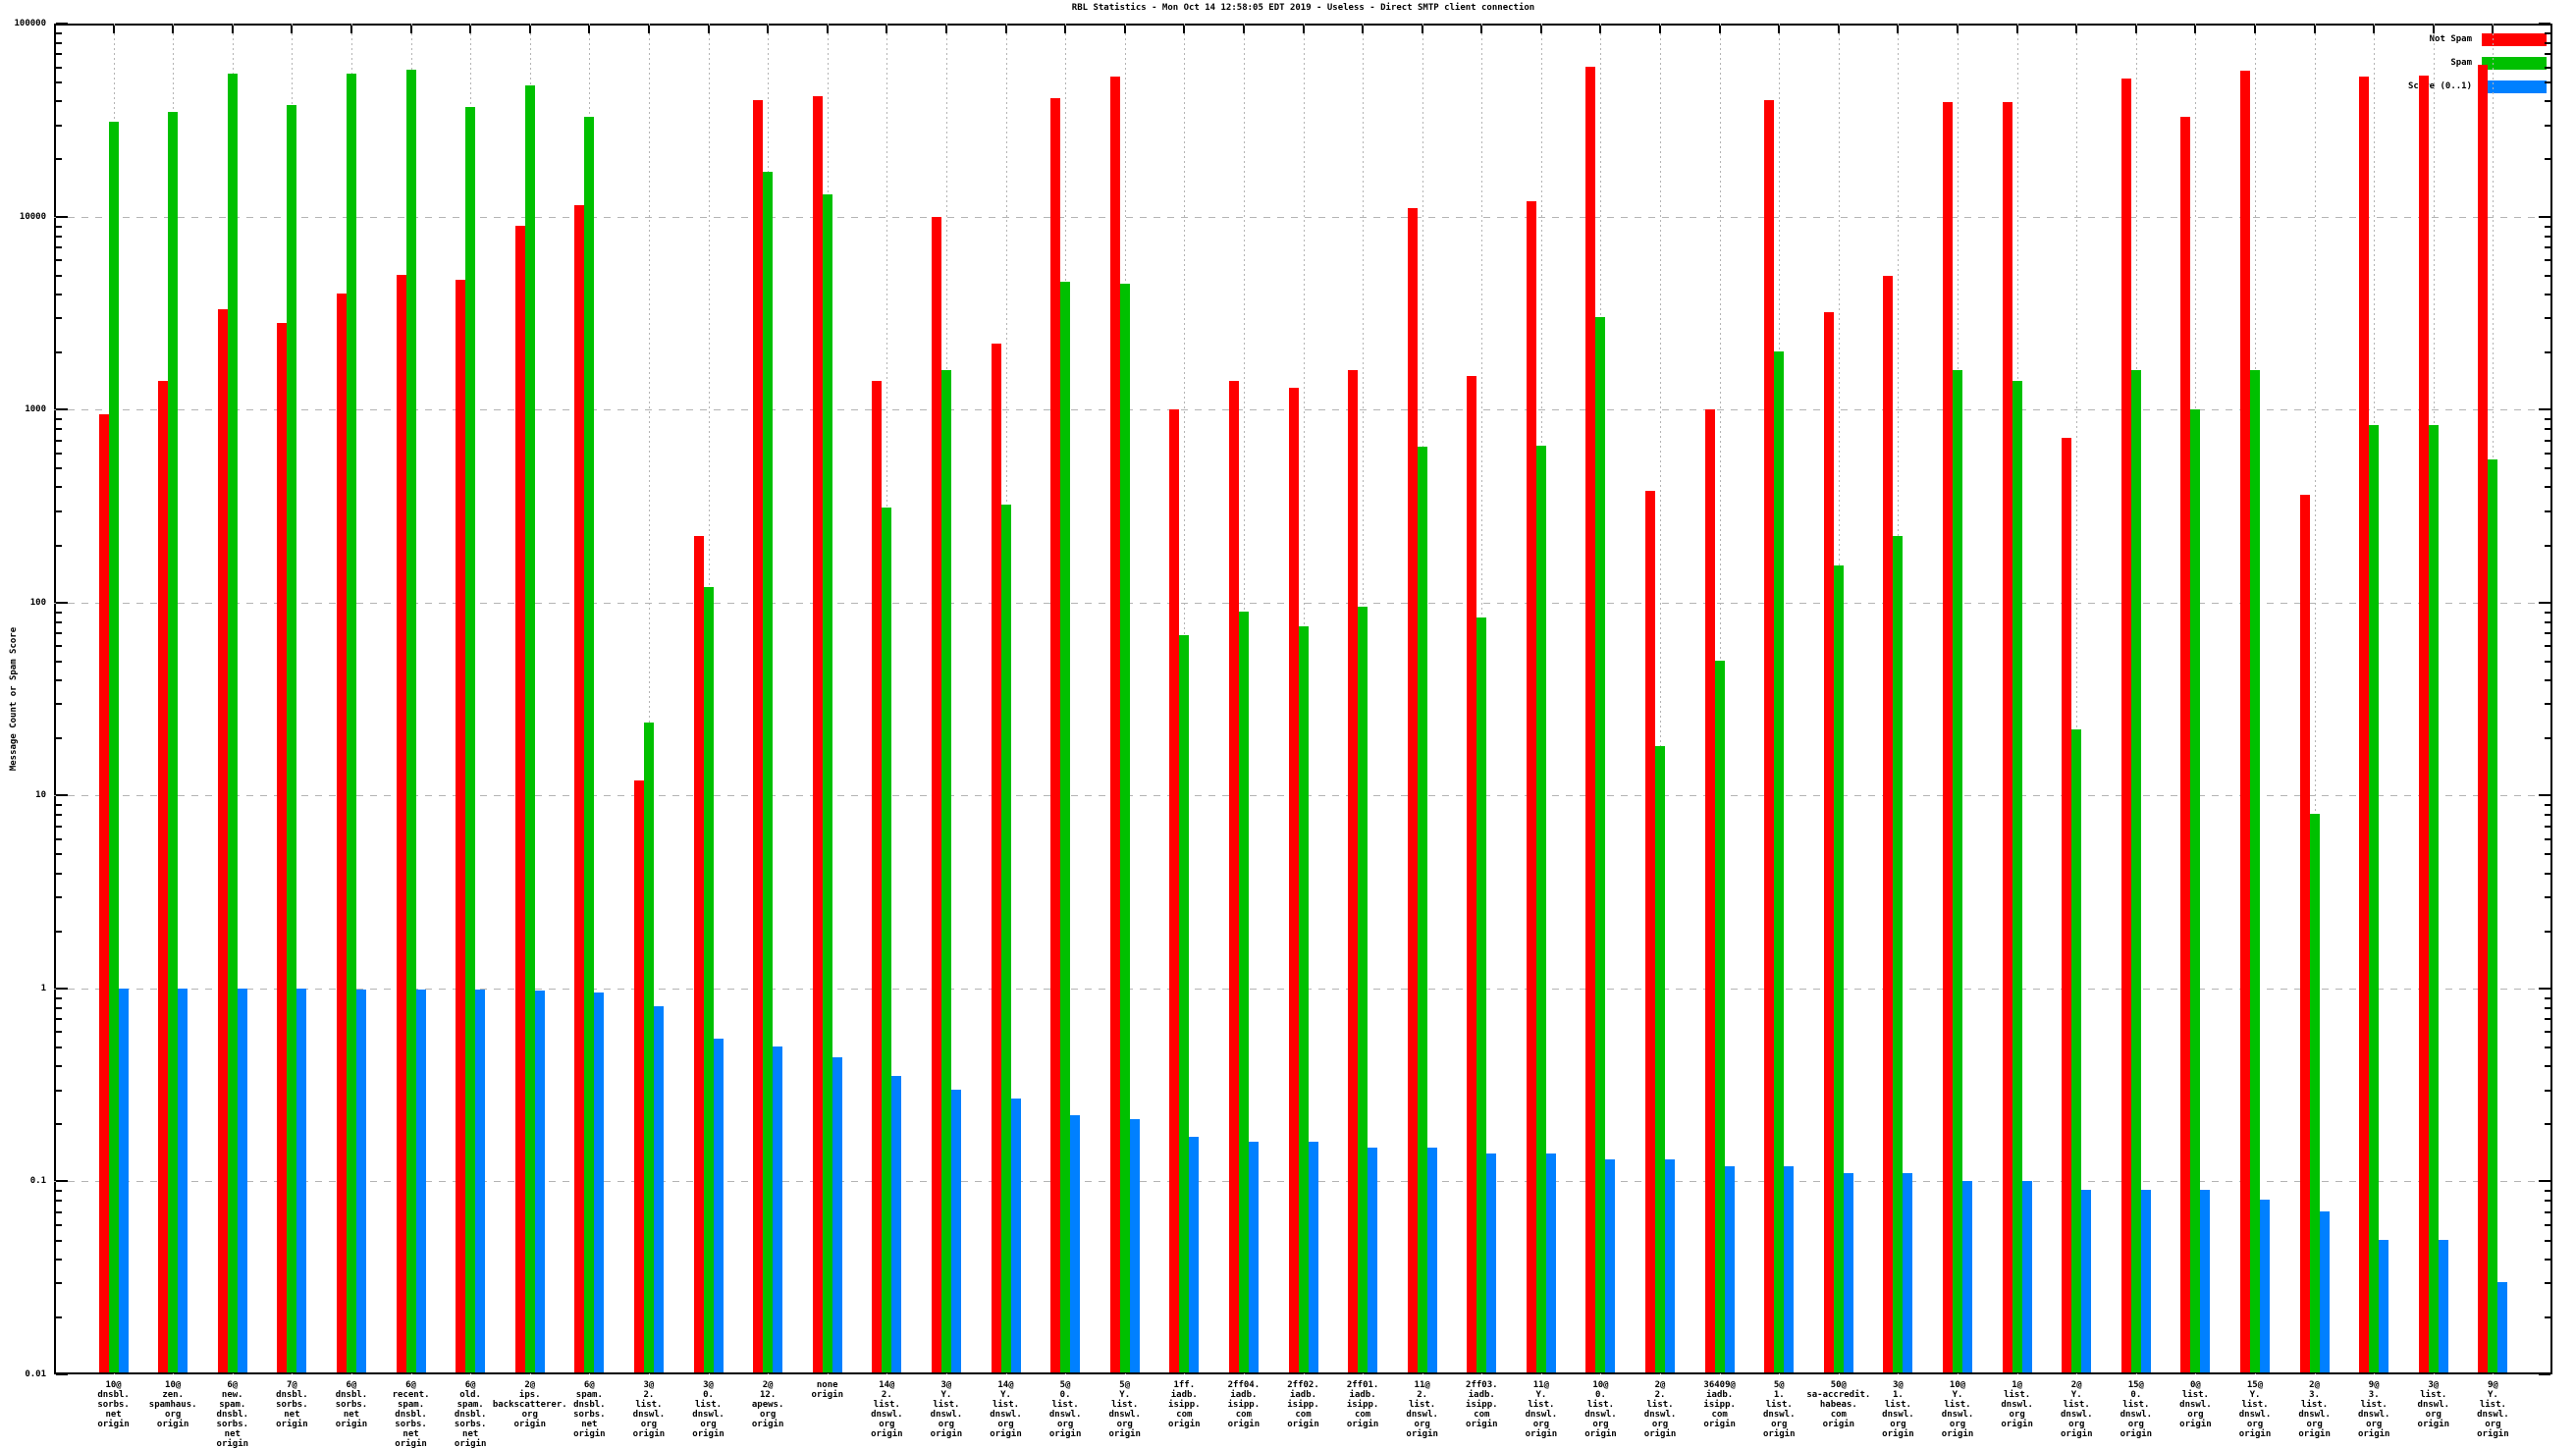 Image resolution: width=2576 pixels, height=1449 pixels. Describe the element at coordinates (1719, 1415) in the screenshot. I see `x-category-label-line: com` at that location.